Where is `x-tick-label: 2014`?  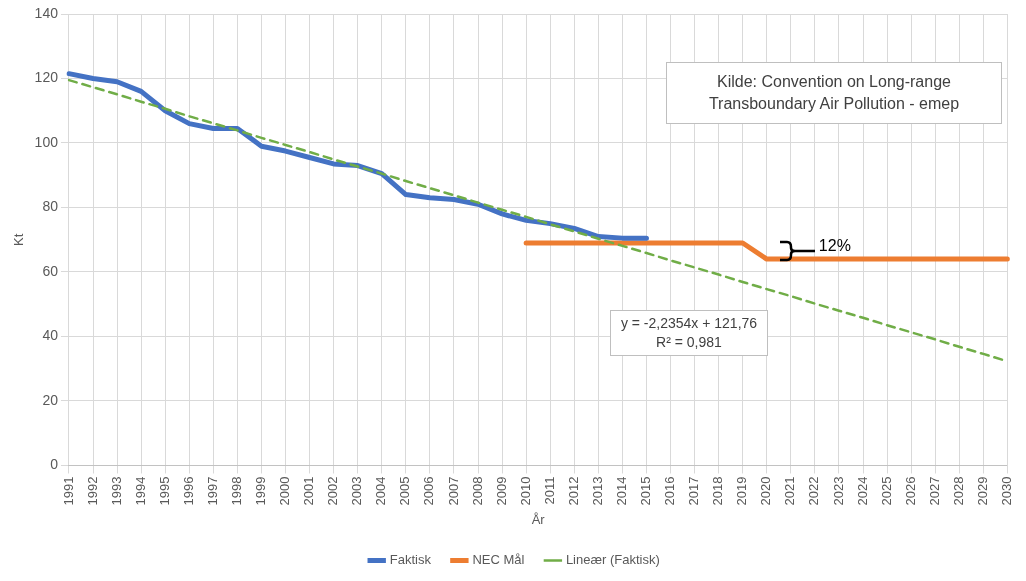 x-tick-label: 2014 is located at coordinates (621, 491).